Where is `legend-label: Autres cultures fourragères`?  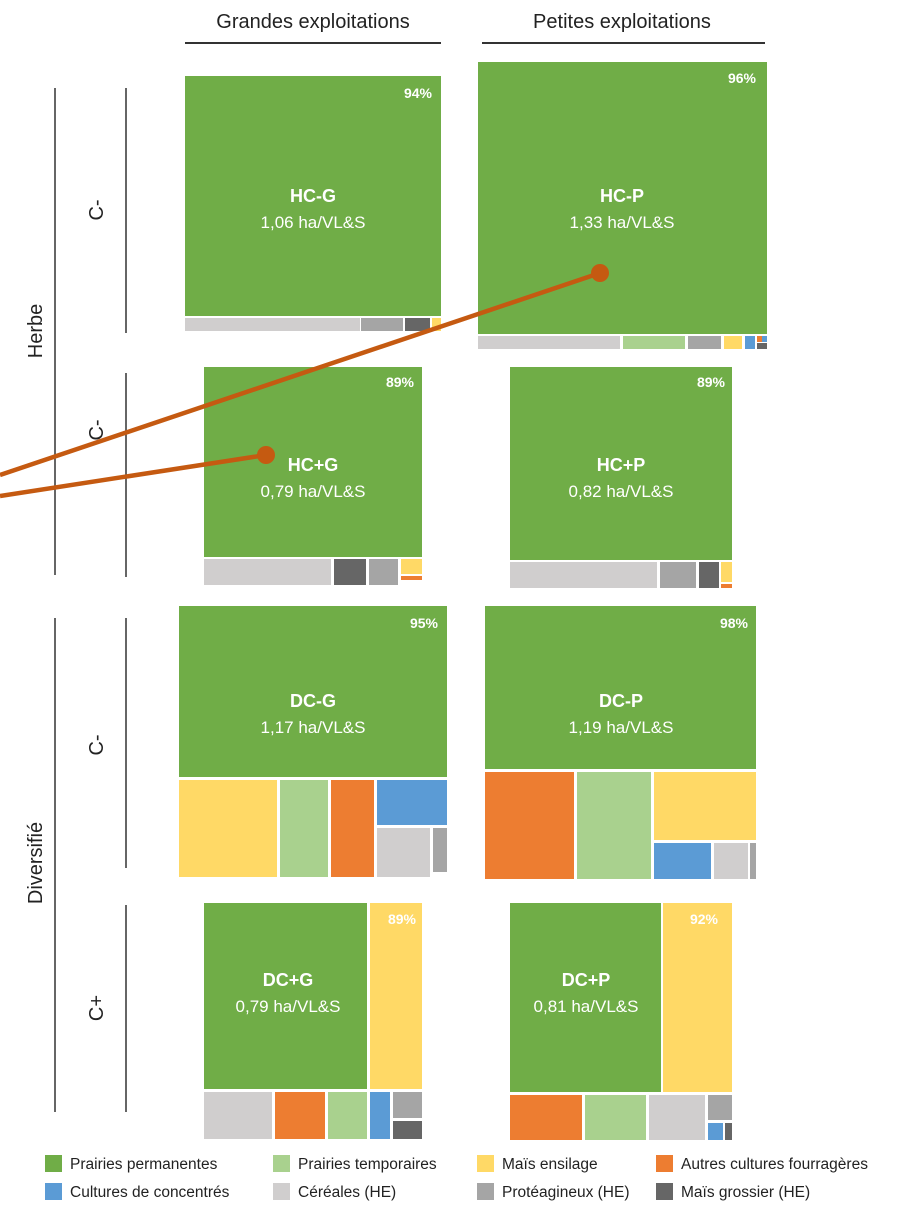
legend-label: Autres cultures fourragères is located at coordinates (774, 1164).